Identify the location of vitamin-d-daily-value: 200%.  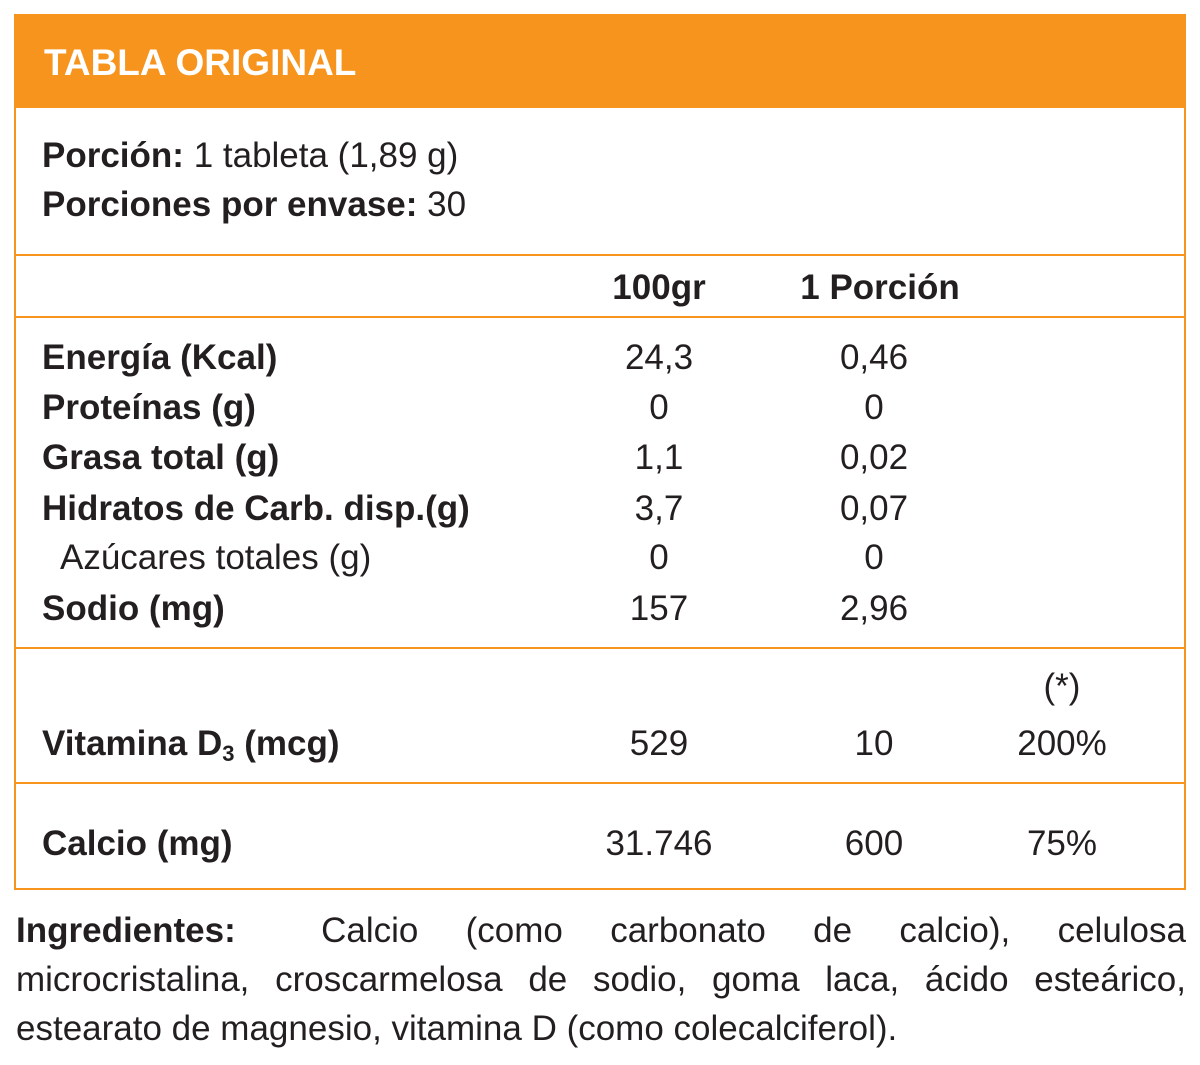
(1062, 743).